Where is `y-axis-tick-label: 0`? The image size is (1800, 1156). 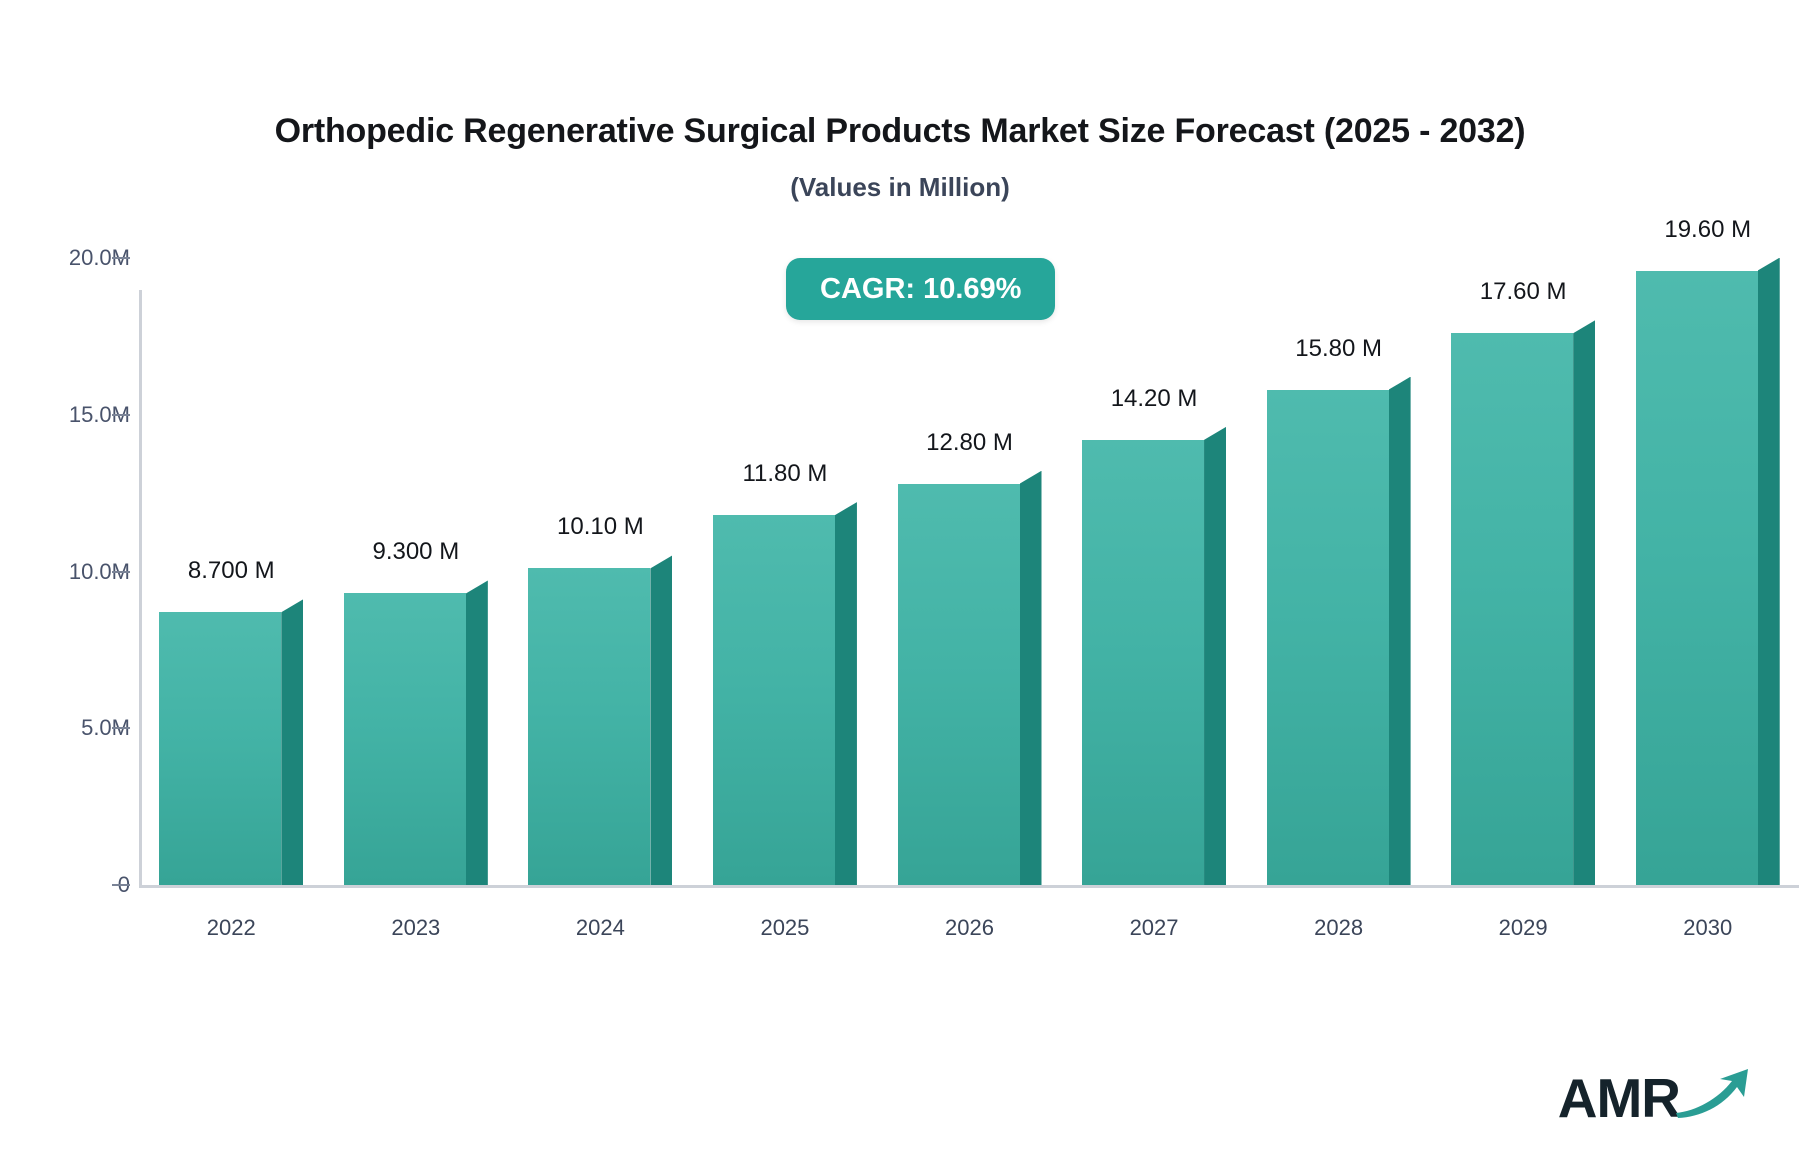
y-axis-tick-label: 0 is located at coordinates (123, 884).